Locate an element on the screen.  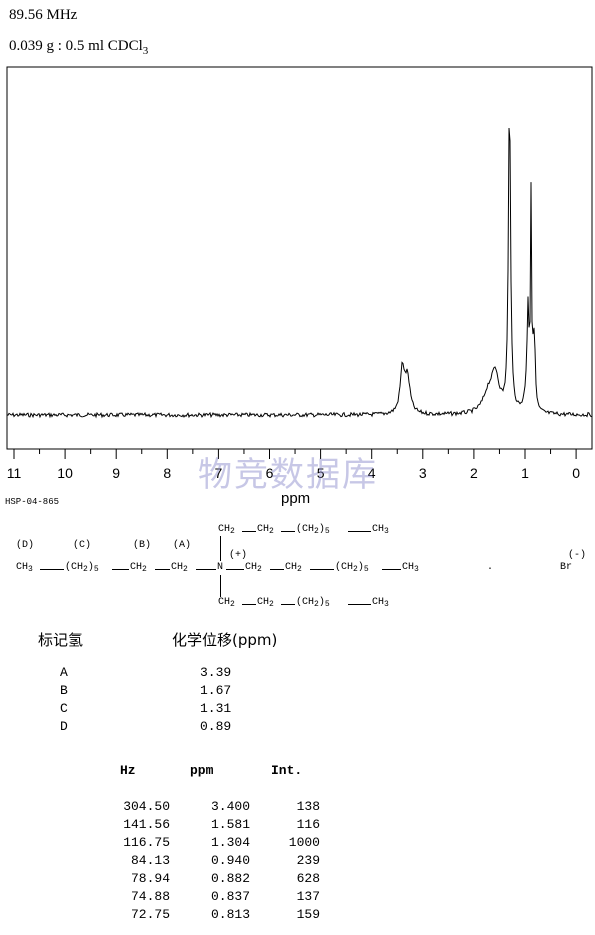
top-ch2-2-sub: 2 is located at coordinates (271, 531).